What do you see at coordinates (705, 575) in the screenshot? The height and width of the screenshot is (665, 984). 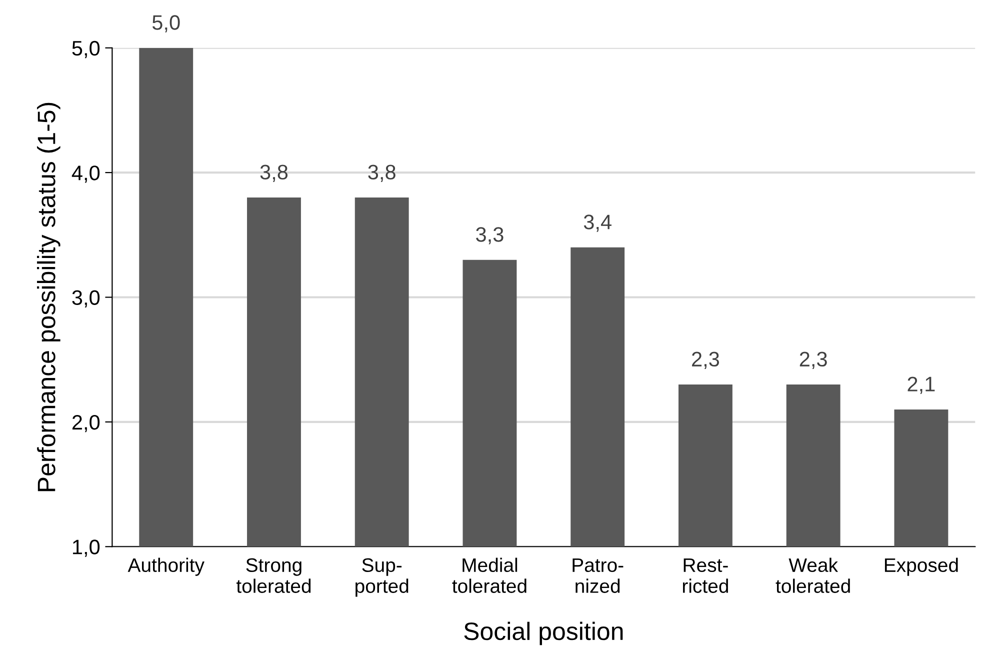 I see `x-tick-label: Rest- ricted` at bounding box center [705, 575].